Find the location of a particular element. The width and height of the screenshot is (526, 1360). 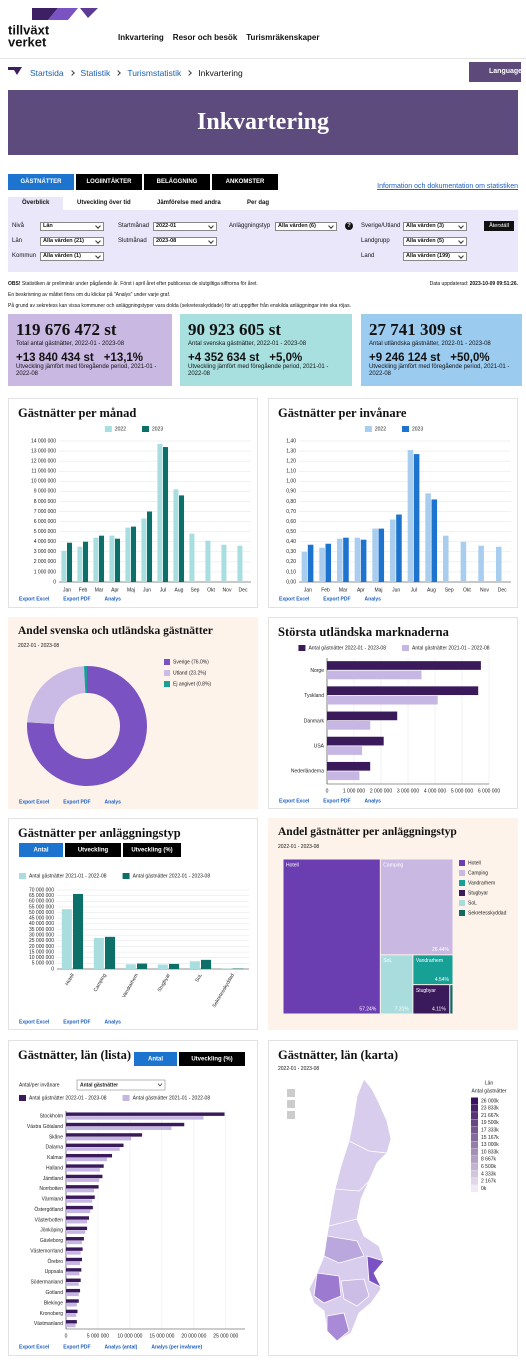

filter-select: Län is located at coordinates (72, 226).